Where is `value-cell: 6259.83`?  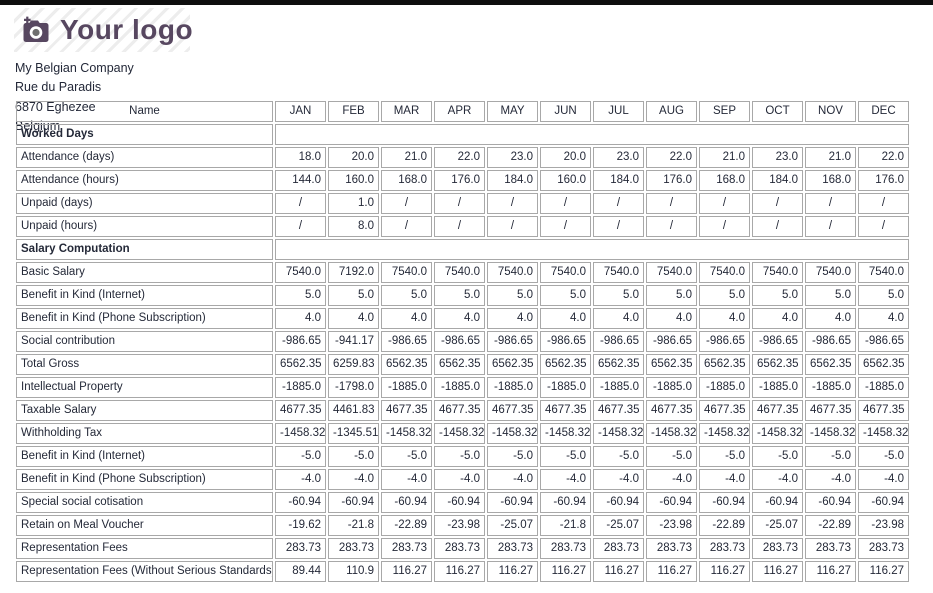
value-cell: 6259.83 is located at coordinates (353, 364).